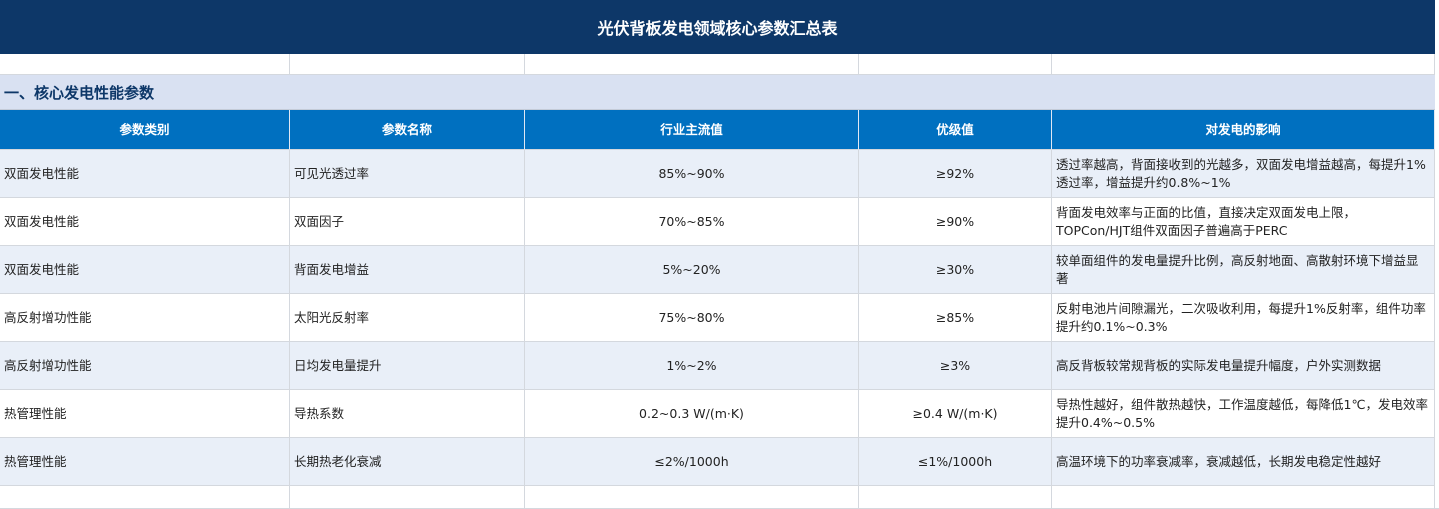  What do you see at coordinates (955, 270) in the screenshot?
I see `table-cell: ≥30%` at bounding box center [955, 270].